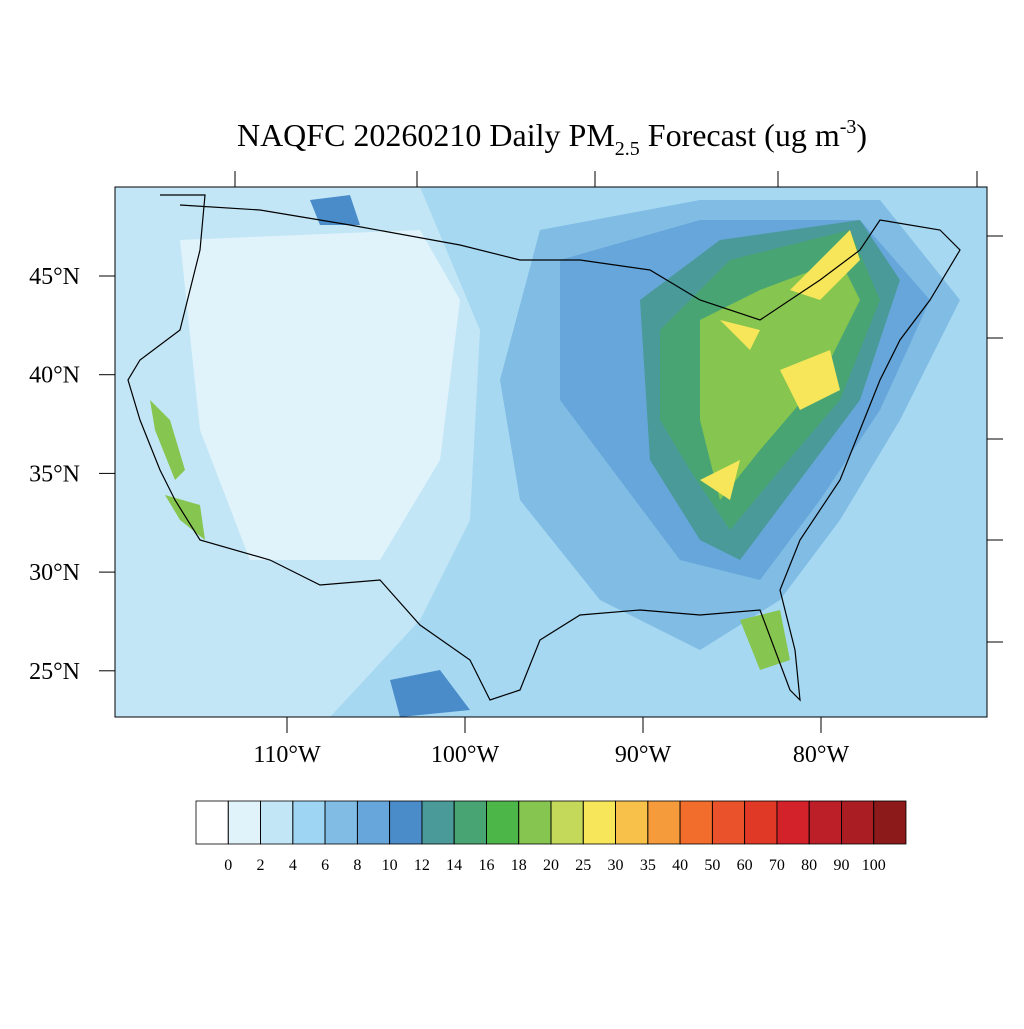 This screenshot has width=1024, height=1029. Describe the element at coordinates (261, 865) in the screenshot. I see `colorbar-label: 2` at that location.